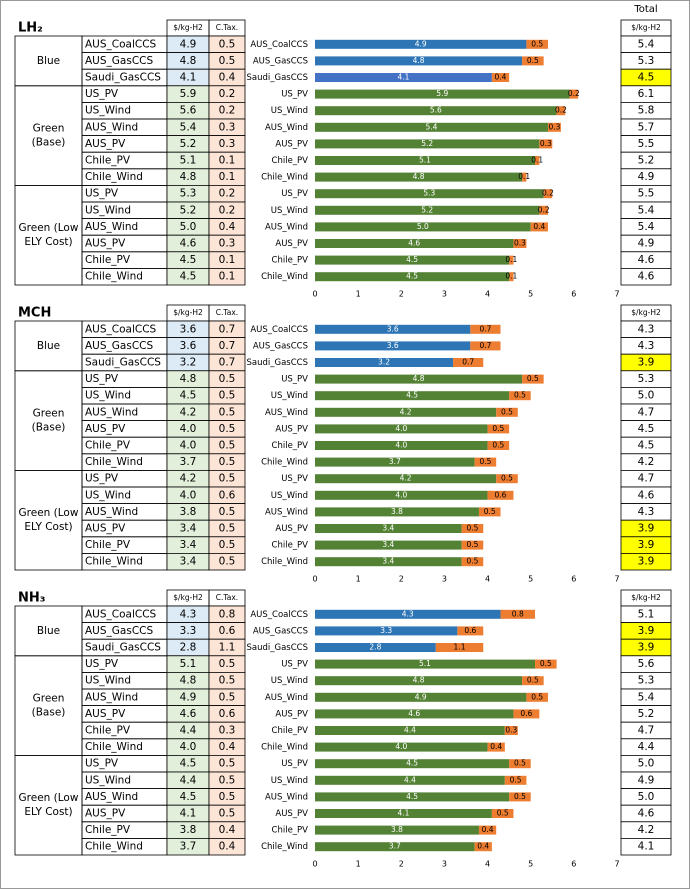 The width and height of the screenshot is (690, 889). Describe the element at coordinates (188, 363) in the screenshot. I see `value-cell-text: 3.2` at that location.